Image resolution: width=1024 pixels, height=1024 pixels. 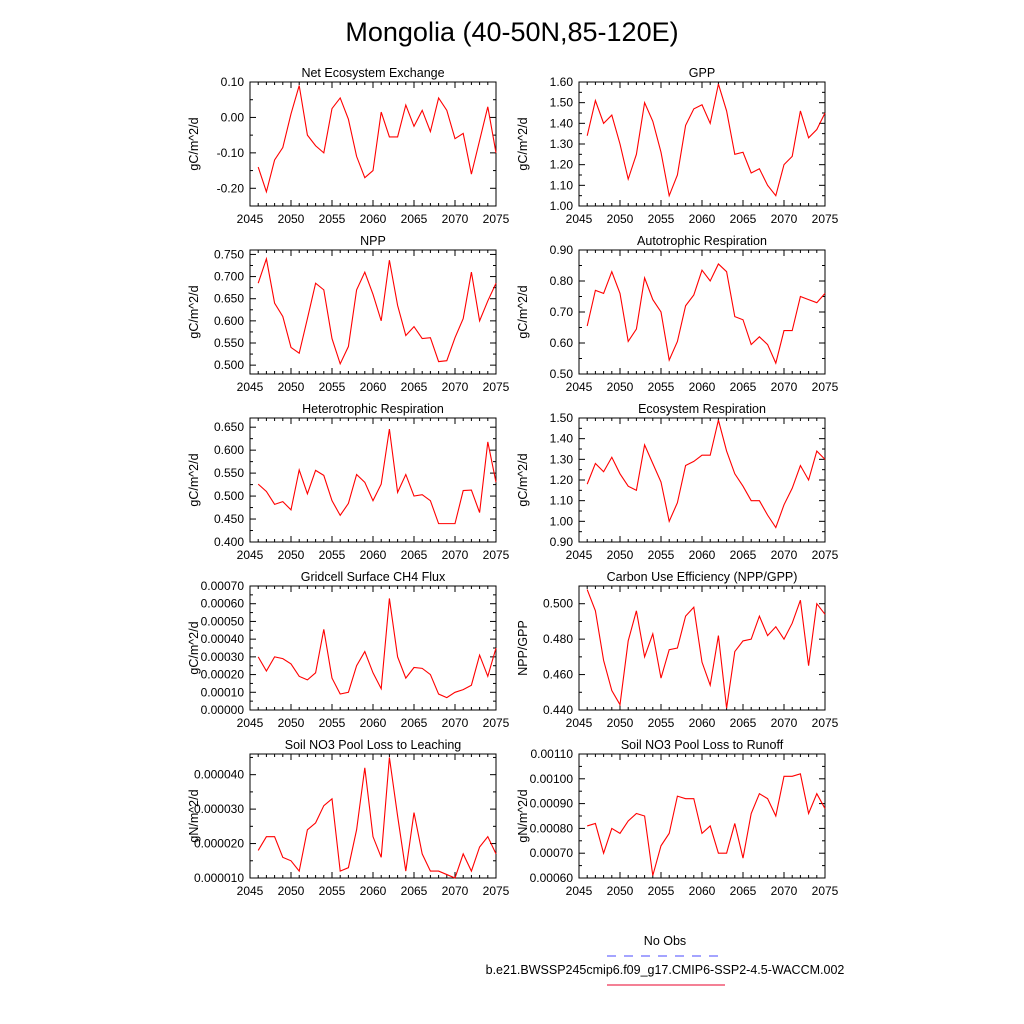 I want to click on y-tick-label: 0.00090, so click(x=552, y=804).